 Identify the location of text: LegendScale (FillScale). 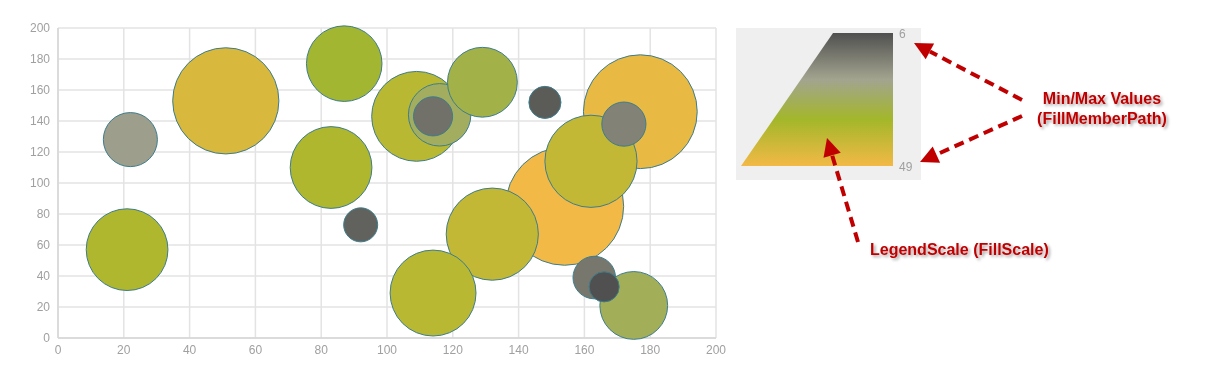
(959, 249).